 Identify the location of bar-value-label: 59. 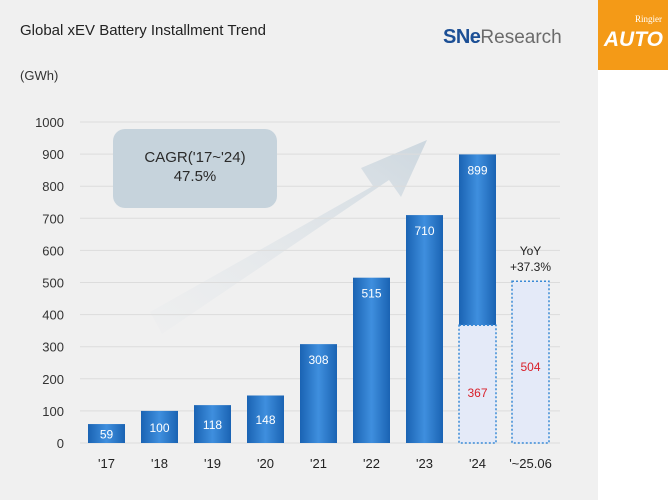
(107, 435).